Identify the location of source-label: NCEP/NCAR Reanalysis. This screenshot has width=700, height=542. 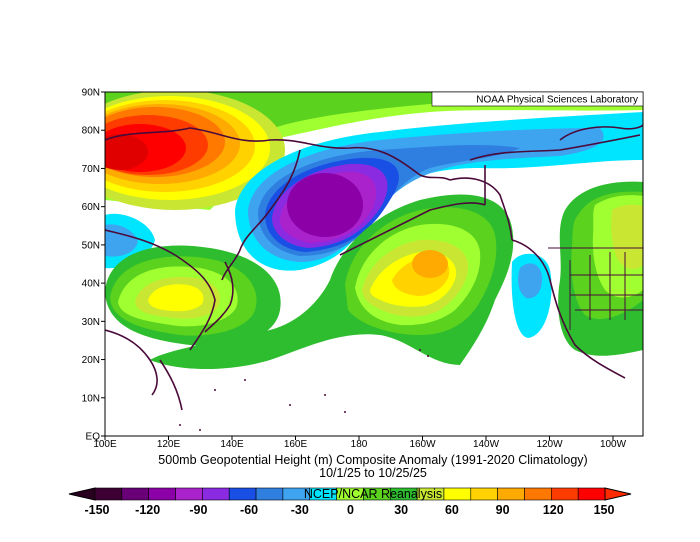
(373, 494).